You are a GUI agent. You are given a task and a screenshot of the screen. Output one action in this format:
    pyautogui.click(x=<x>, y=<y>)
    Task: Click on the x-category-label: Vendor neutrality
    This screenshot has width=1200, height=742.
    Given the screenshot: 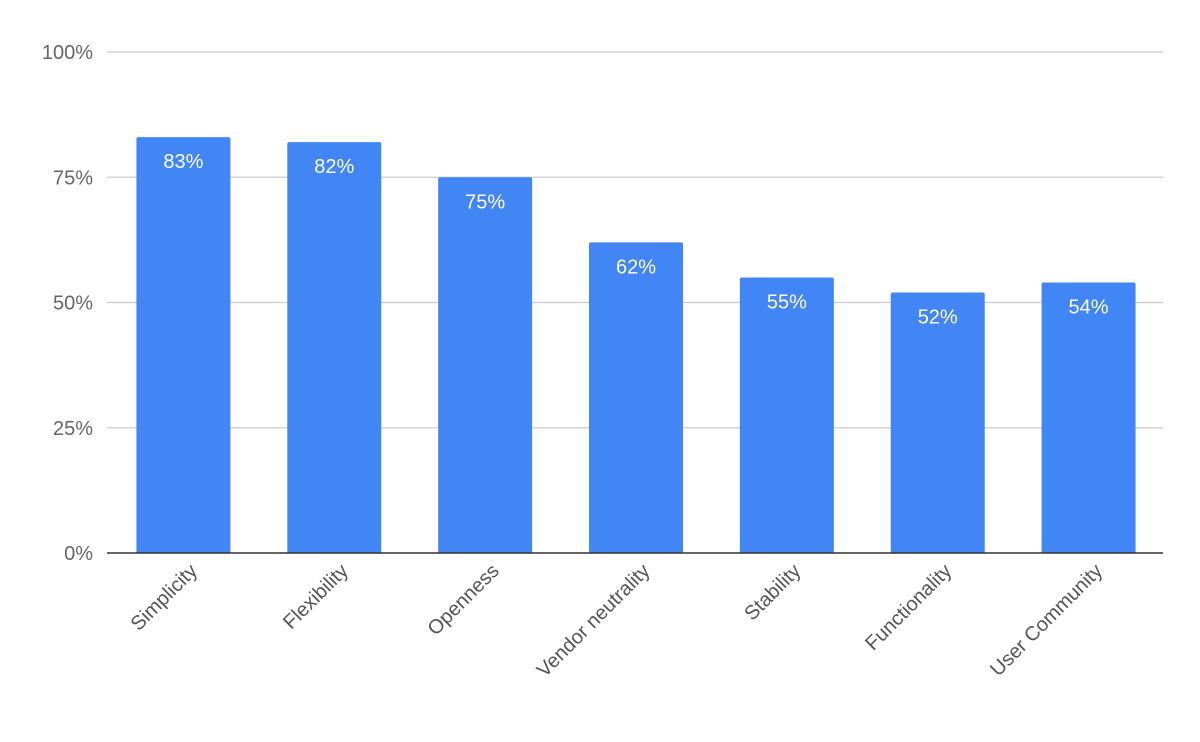 What is the action you would take?
    pyautogui.click(x=594, y=621)
    